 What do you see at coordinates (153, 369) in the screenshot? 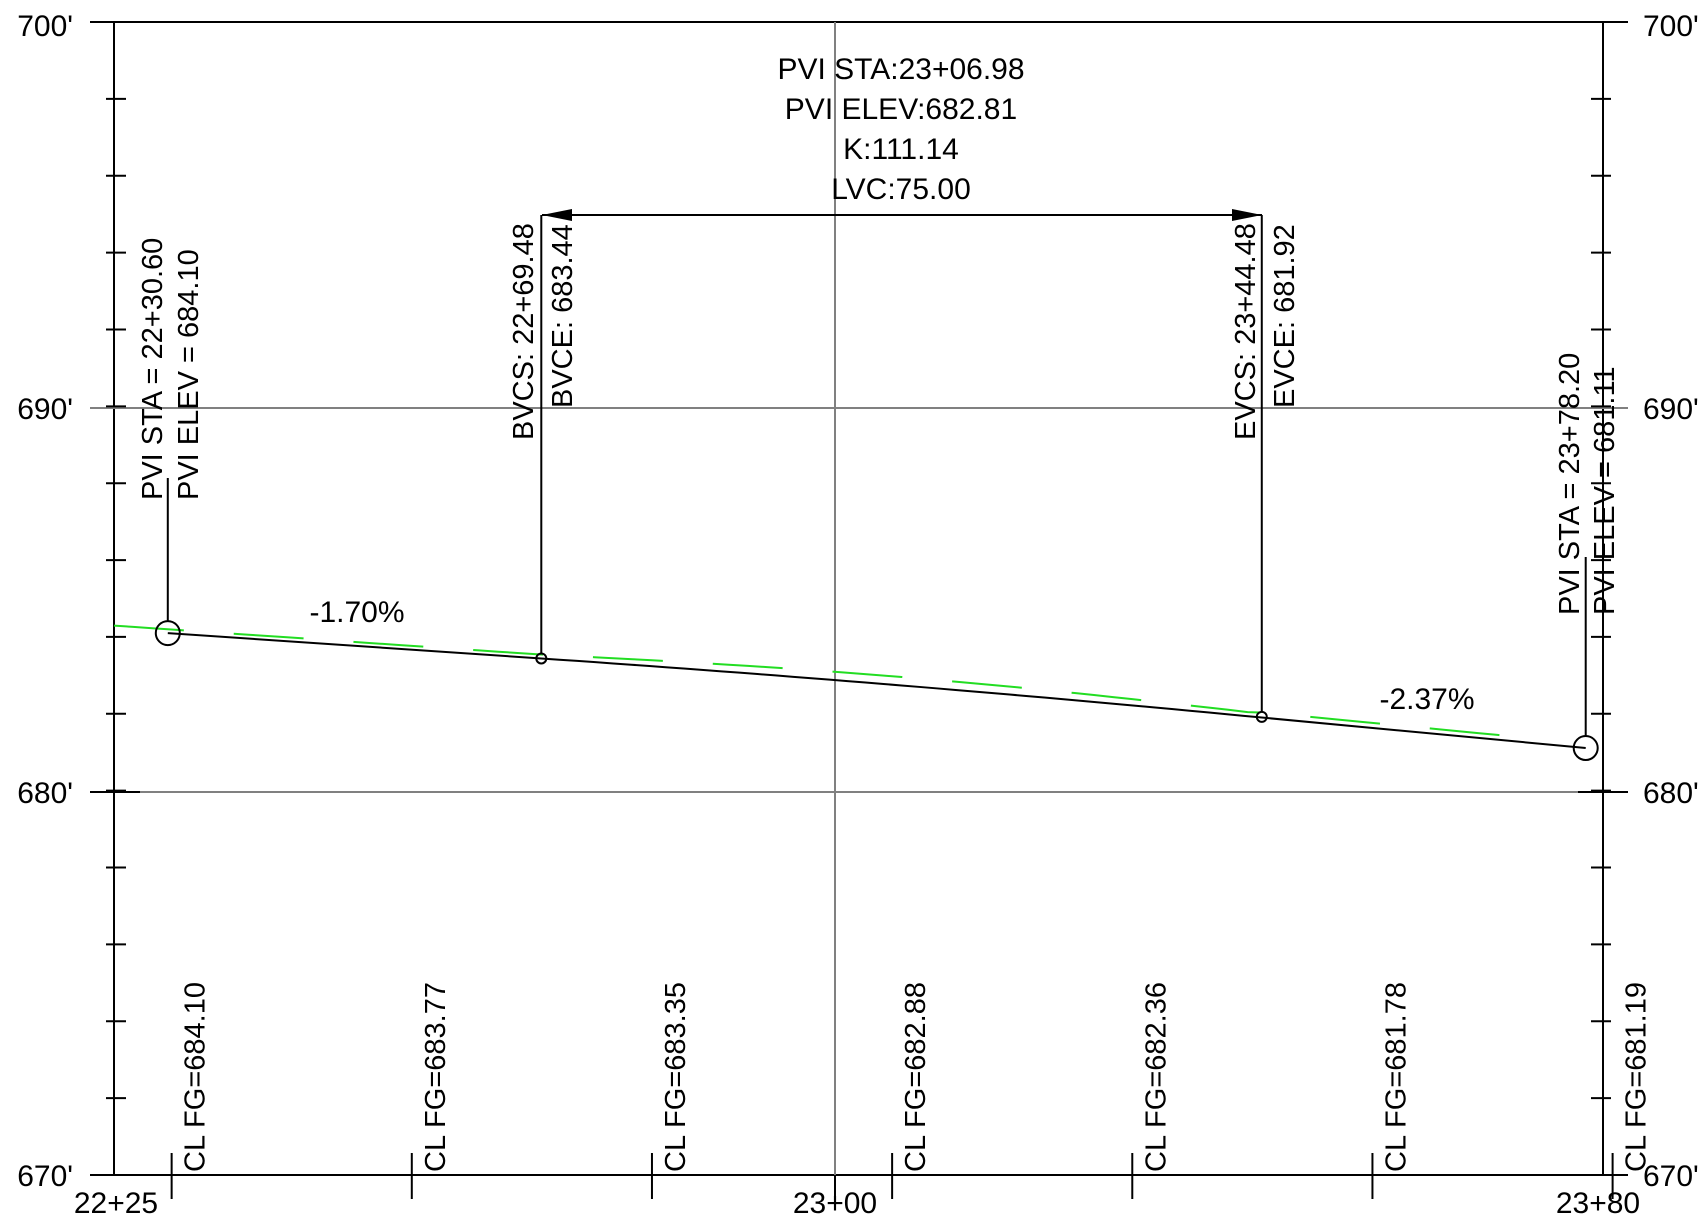
I see `pvi-start-station-label: PVI STA = 22+30.60` at bounding box center [153, 369].